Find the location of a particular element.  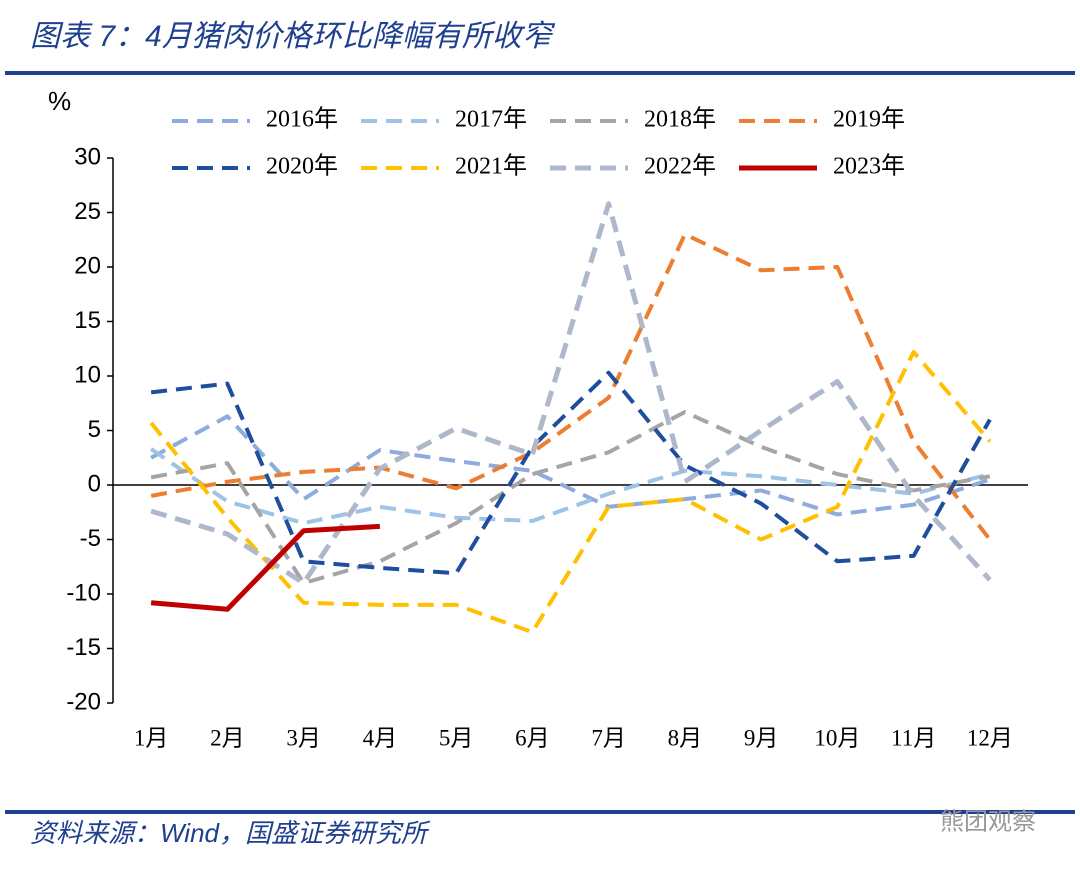

x-tick-label: 9月 is located at coordinates (761, 737).